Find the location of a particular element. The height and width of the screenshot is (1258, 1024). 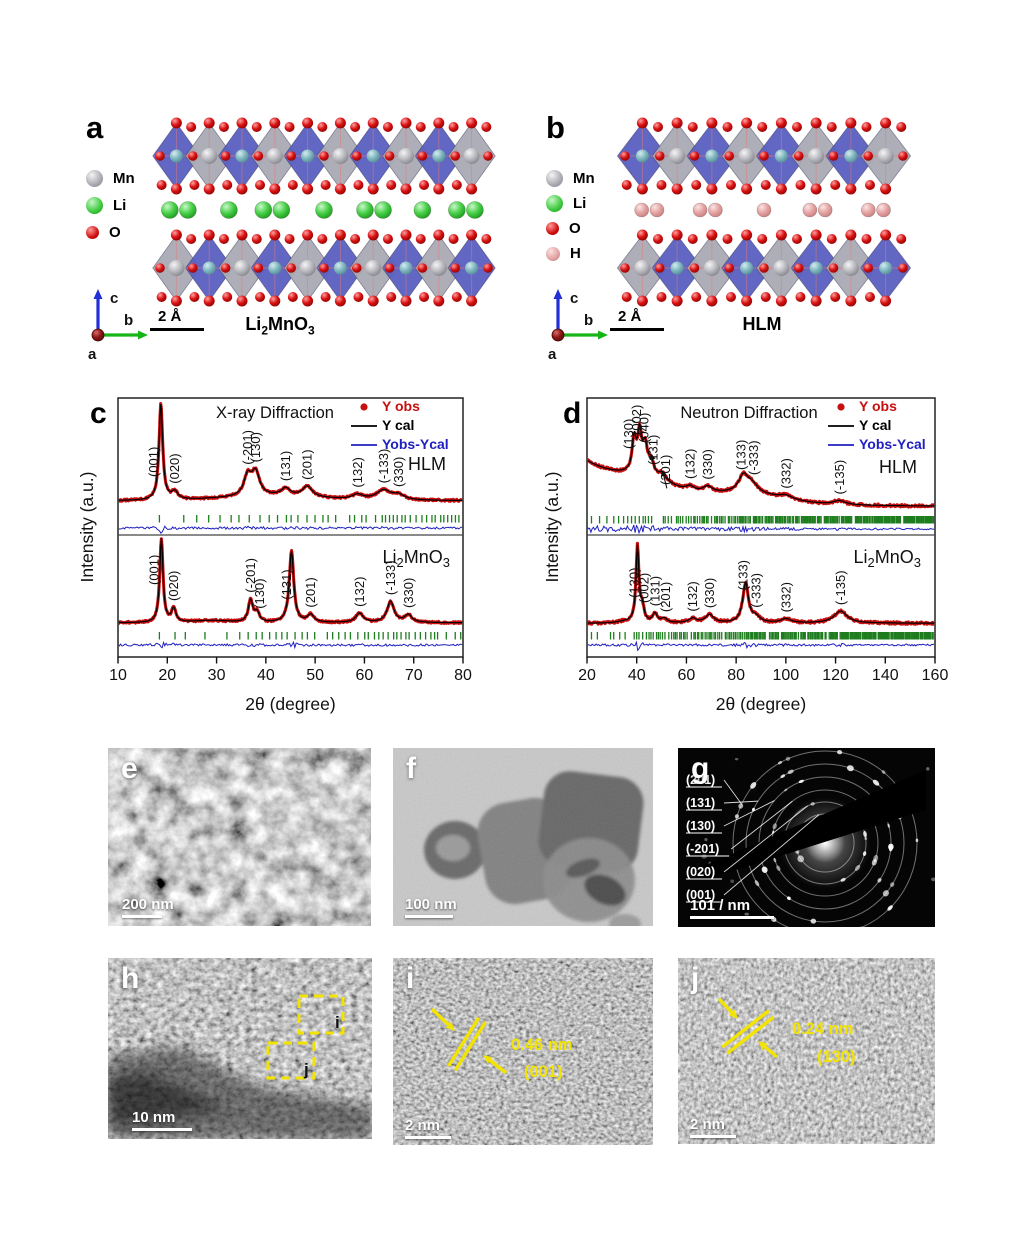

svg-text: 140 is located at coordinates (885, 675).